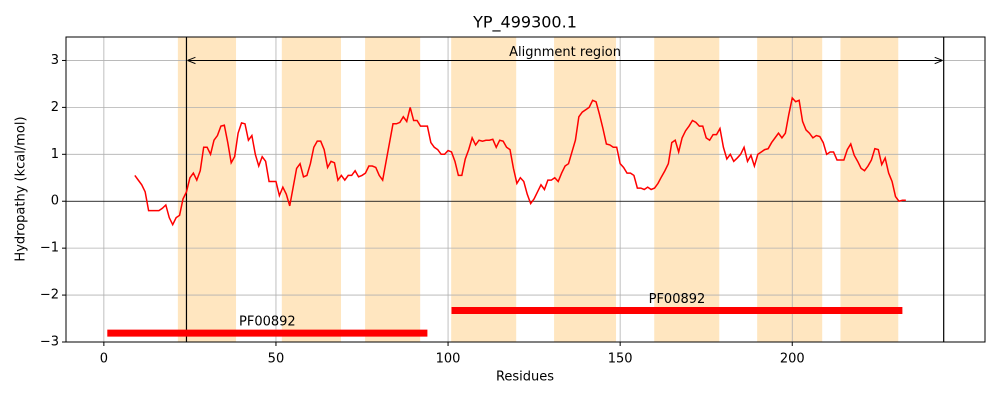 This screenshot has width=1000, height=400. I want to click on chart-title: YP_499300.1, so click(524, 23).